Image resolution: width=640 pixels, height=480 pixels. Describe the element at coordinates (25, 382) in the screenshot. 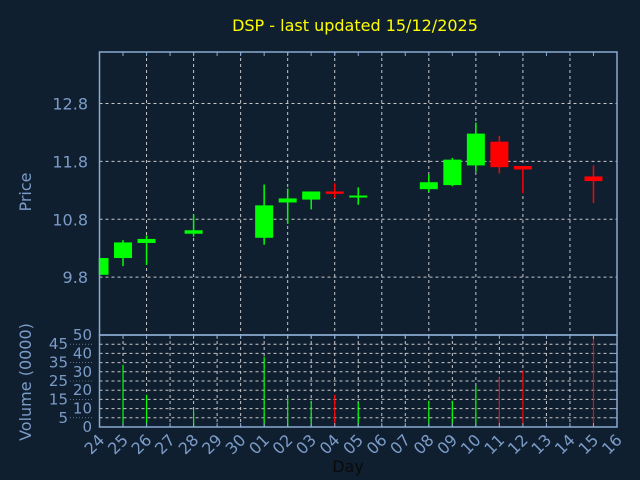

I see `volume-axis-label: Volume (0000)` at that location.